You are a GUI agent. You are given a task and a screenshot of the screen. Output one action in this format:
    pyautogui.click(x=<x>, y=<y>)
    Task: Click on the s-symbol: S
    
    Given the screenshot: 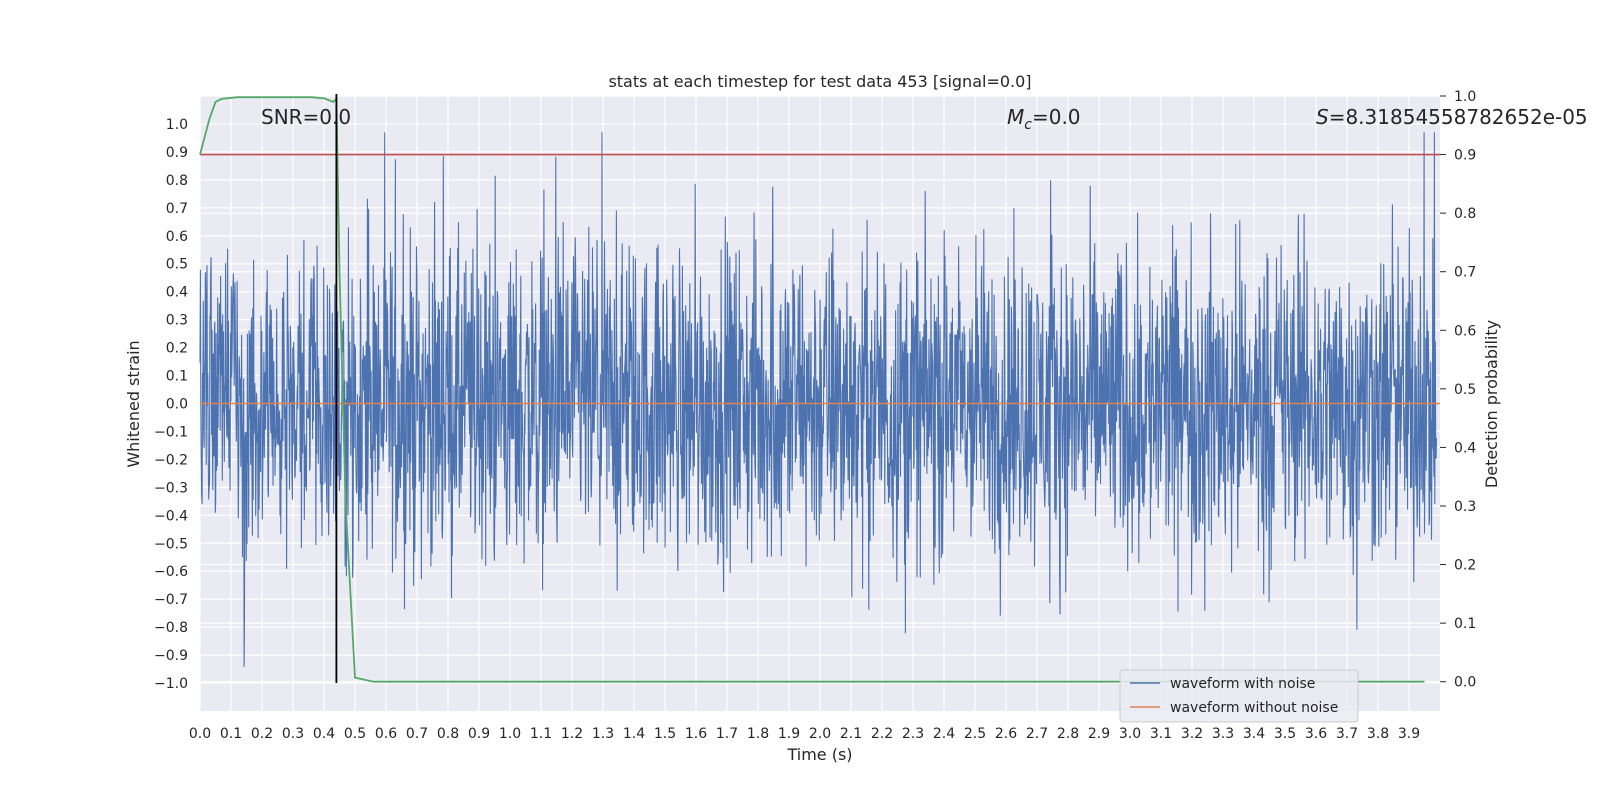 What is the action you would take?
    pyautogui.click(x=1322, y=117)
    